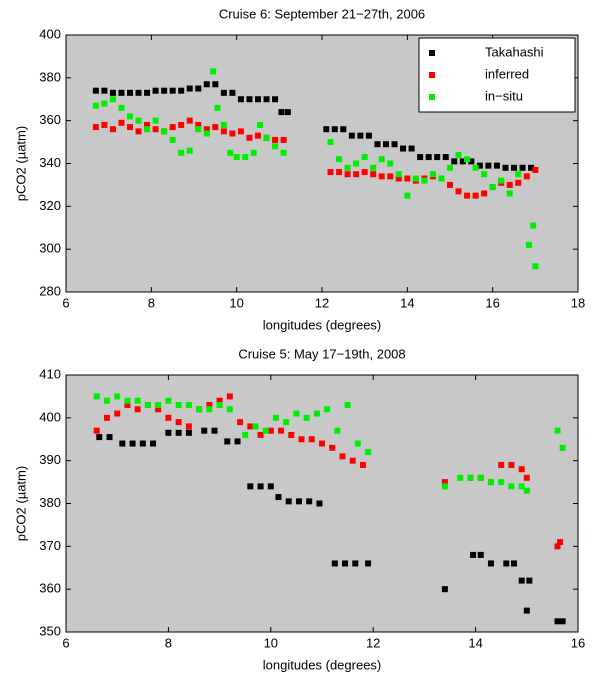  What do you see at coordinates (50, 248) in the screenshot?
I see `y-tick-label: 300` at bounding box center [50, 248].